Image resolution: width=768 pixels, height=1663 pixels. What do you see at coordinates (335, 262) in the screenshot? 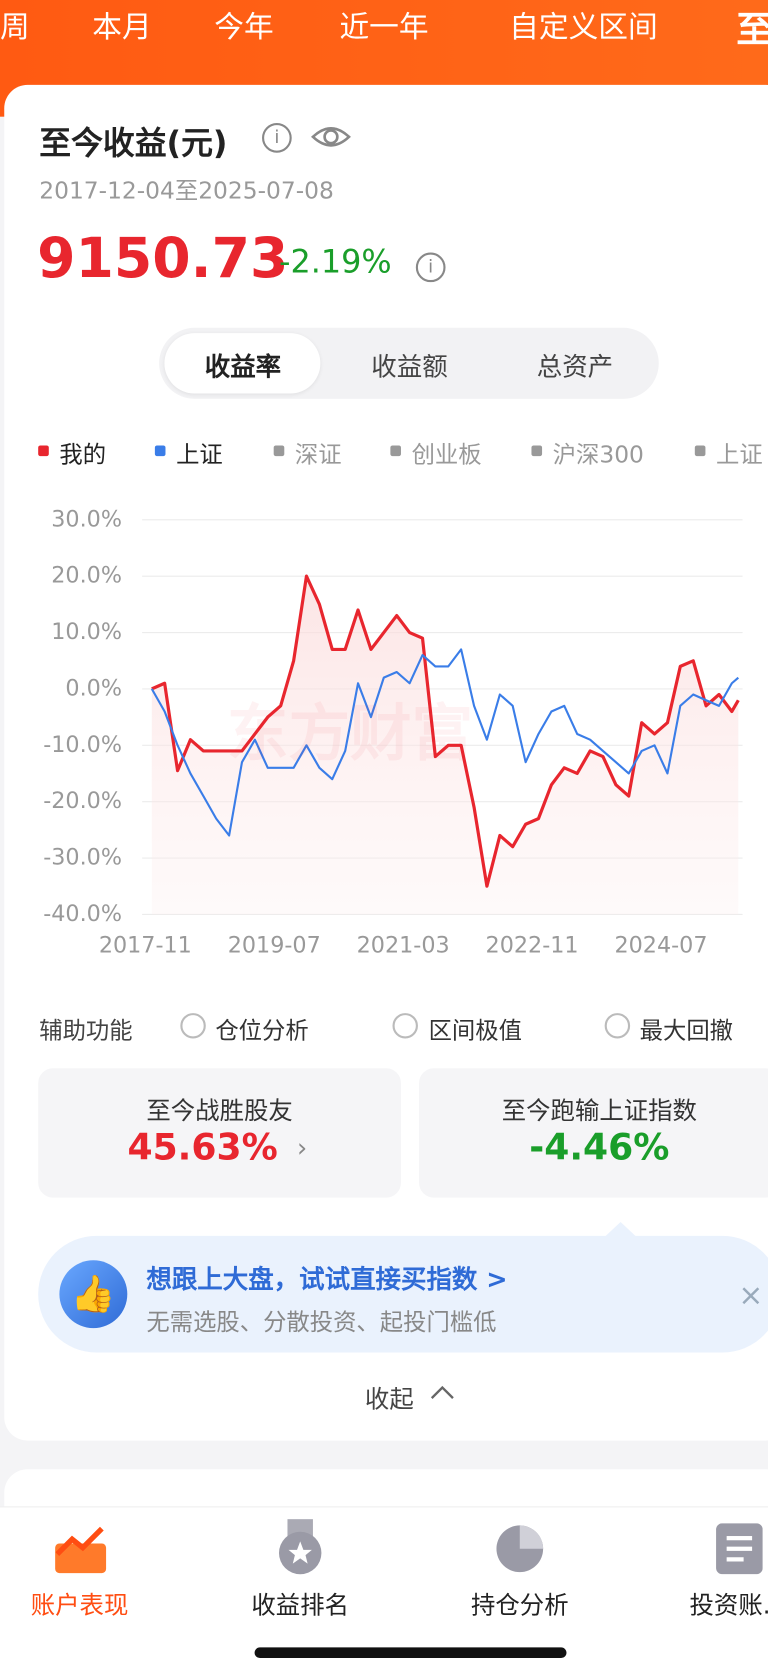
I see `change: -2.19%` at bounding box center [335, 262].